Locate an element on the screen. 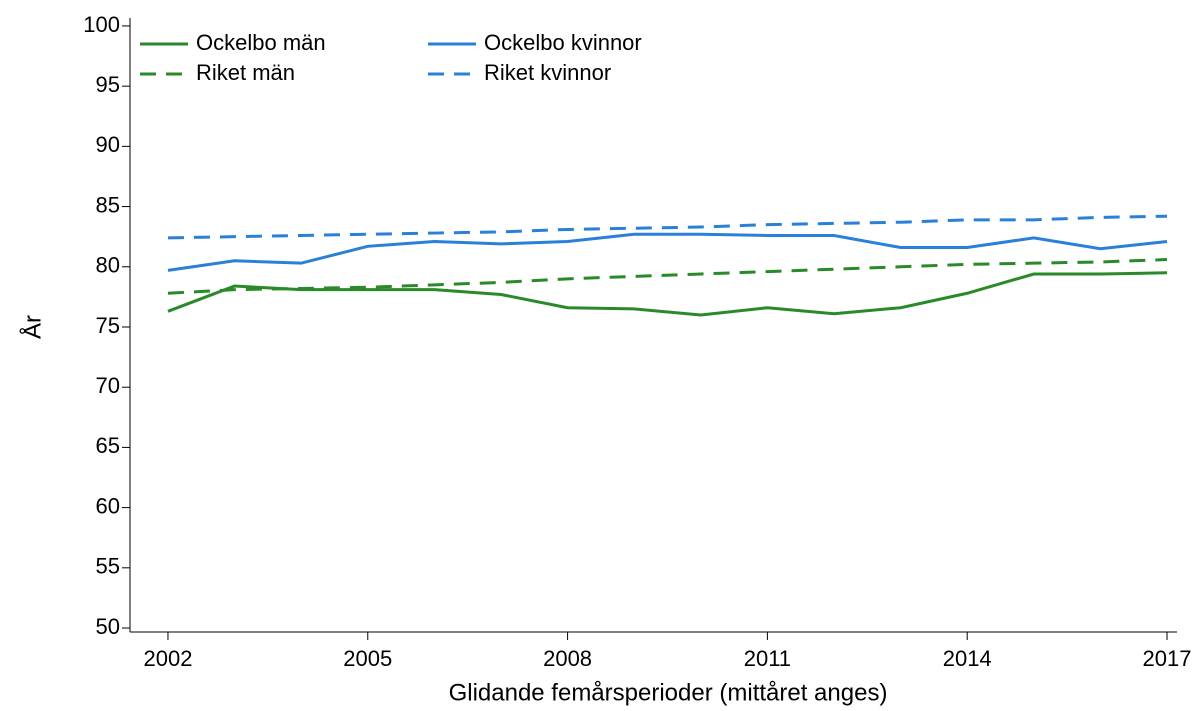 Image resolution: width=1193 pixels, height=711 pixels. x-tick-label: 2002 is located at coordinates (167, 658).